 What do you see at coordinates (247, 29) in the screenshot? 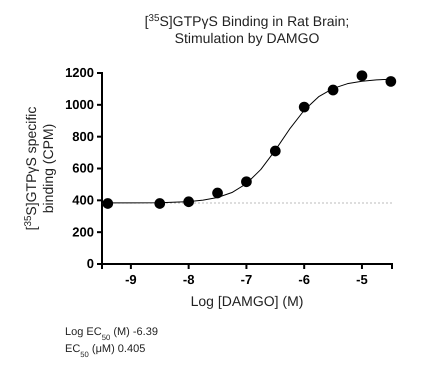
I see `chart-title: [$^{35}$S]GTPγS Binding in Rat Brain; Stimulation by DAMGO` at bounding box center [247, 29].